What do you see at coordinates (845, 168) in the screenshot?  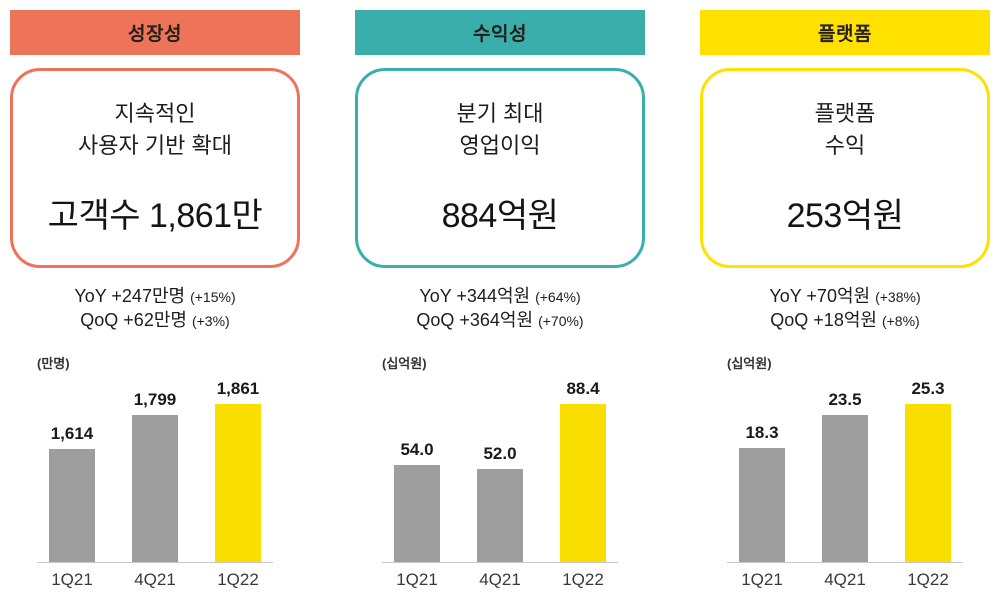 I see `platform-kpi-box: 플랫폼 수익 253억원` at bounding box center [845, 168].